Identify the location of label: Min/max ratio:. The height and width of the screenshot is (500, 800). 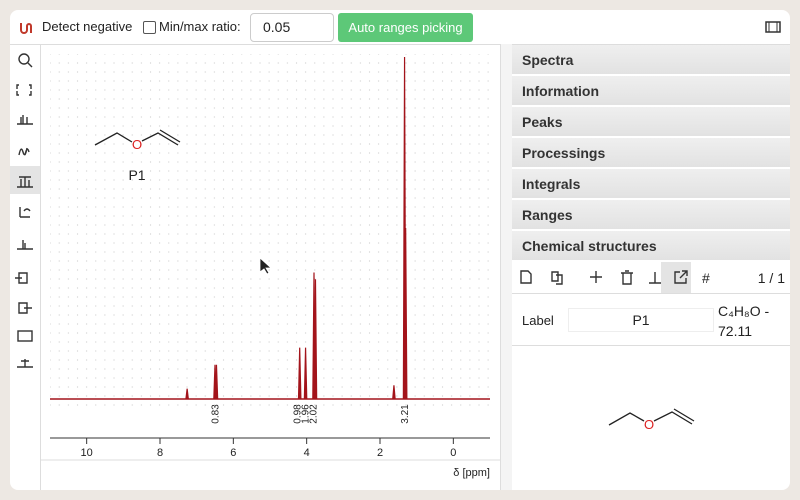
(200, 26).